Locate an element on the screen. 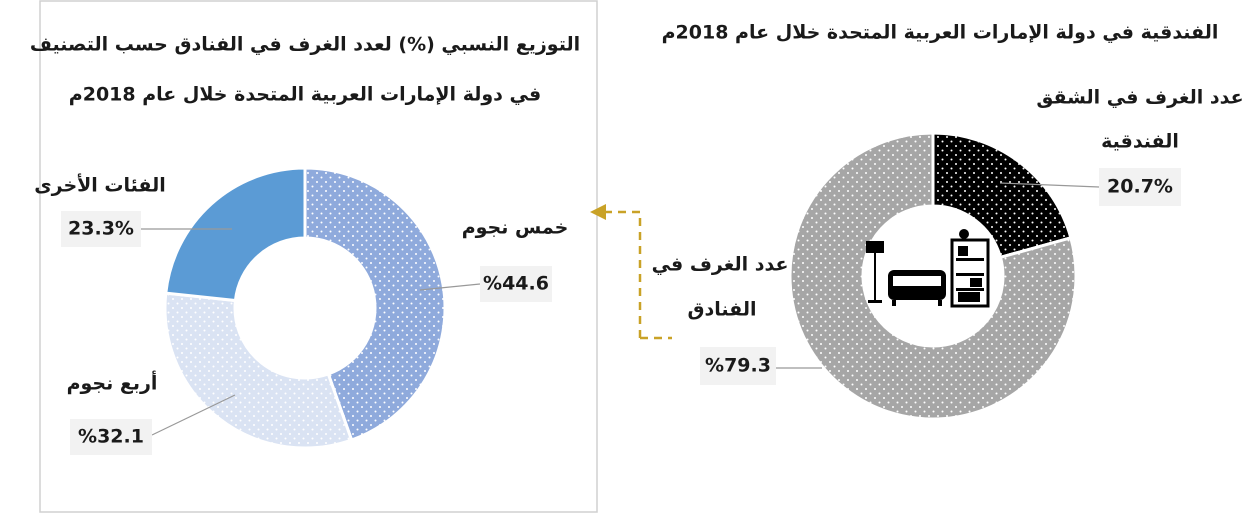 The image size is (1247, 514). value-label: %44.6 is located at coordinates (516, 284).